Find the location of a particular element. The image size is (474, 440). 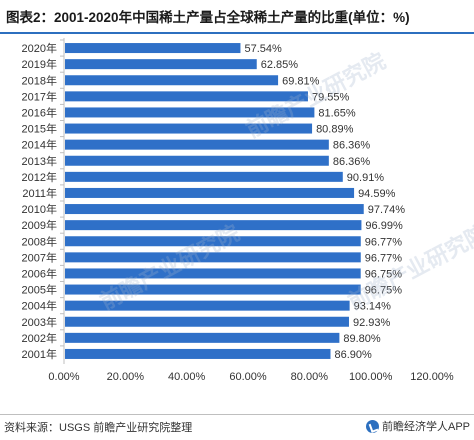

y-tick-label: 2003年 is located at coordinates (39, 322).